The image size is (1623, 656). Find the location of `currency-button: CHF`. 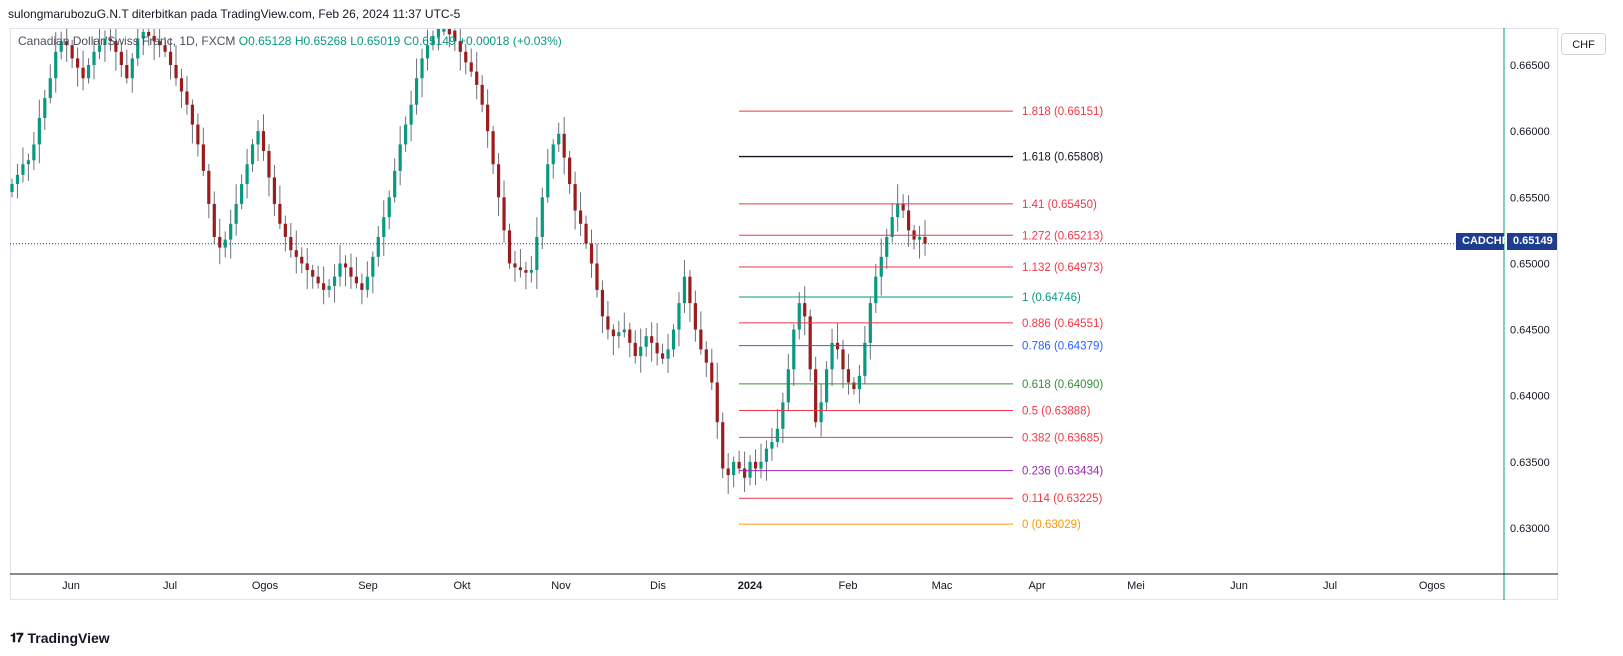

currency-button: CHF is located at coordinates (1583, 44).